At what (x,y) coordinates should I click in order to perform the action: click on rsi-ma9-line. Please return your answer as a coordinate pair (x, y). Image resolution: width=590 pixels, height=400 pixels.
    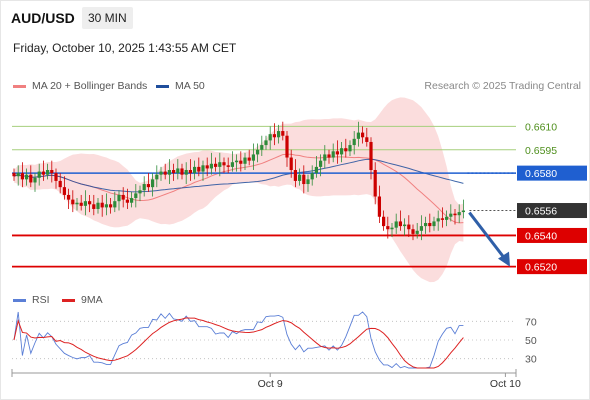
    Looking at the image, I should click on (238, 343).